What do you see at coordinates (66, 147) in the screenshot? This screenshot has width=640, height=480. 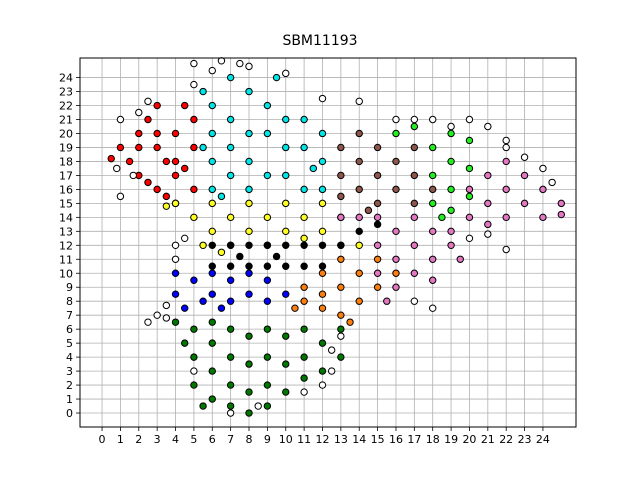 I see `y-tick-label: 19` at bounding box center [66, 147].